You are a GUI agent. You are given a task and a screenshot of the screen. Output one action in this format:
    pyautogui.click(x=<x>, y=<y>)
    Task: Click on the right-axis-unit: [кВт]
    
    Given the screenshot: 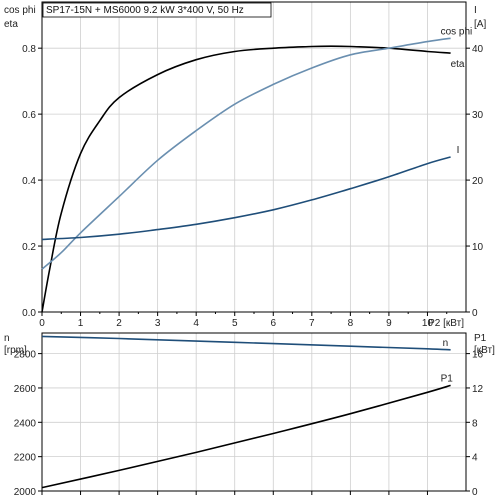 What is the action you would take?
    pyautogui.click(x=484, y=350)
    